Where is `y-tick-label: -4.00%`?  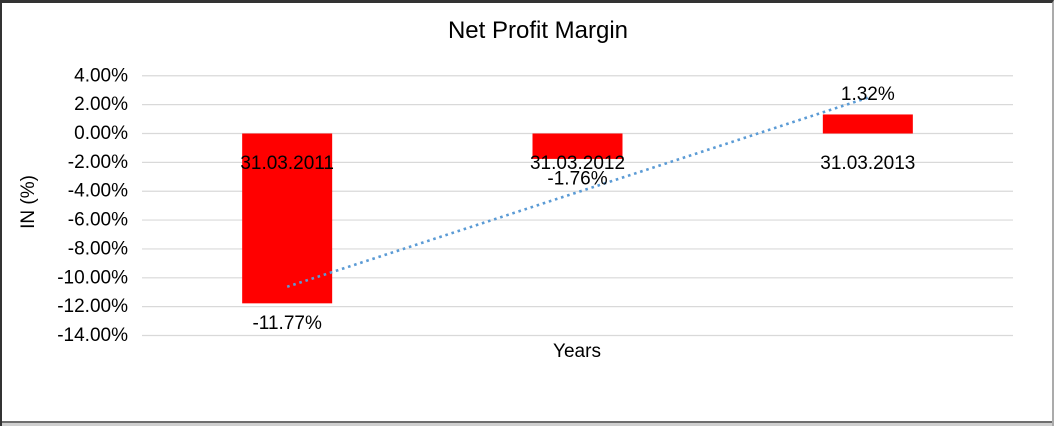
y-tick-label: -4.00% is located at coordinates (98, 191).